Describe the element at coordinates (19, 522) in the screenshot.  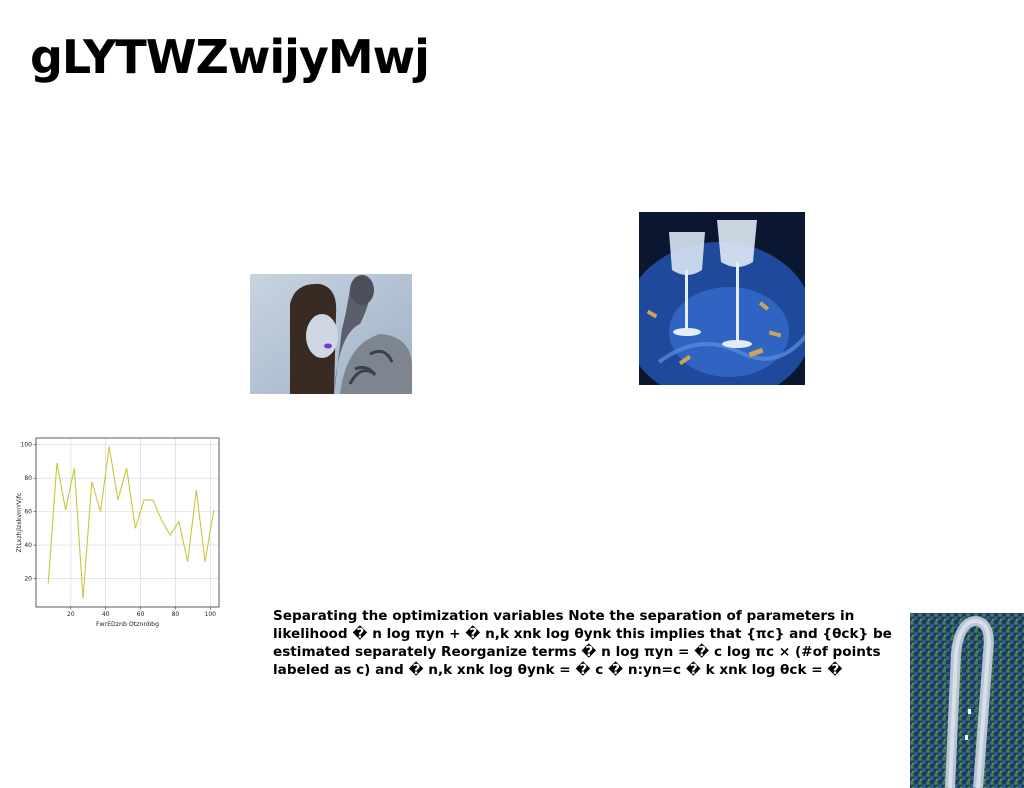
I see `y-axis-label: ZtLxzhjlzxkvmYVjfc` at that location.